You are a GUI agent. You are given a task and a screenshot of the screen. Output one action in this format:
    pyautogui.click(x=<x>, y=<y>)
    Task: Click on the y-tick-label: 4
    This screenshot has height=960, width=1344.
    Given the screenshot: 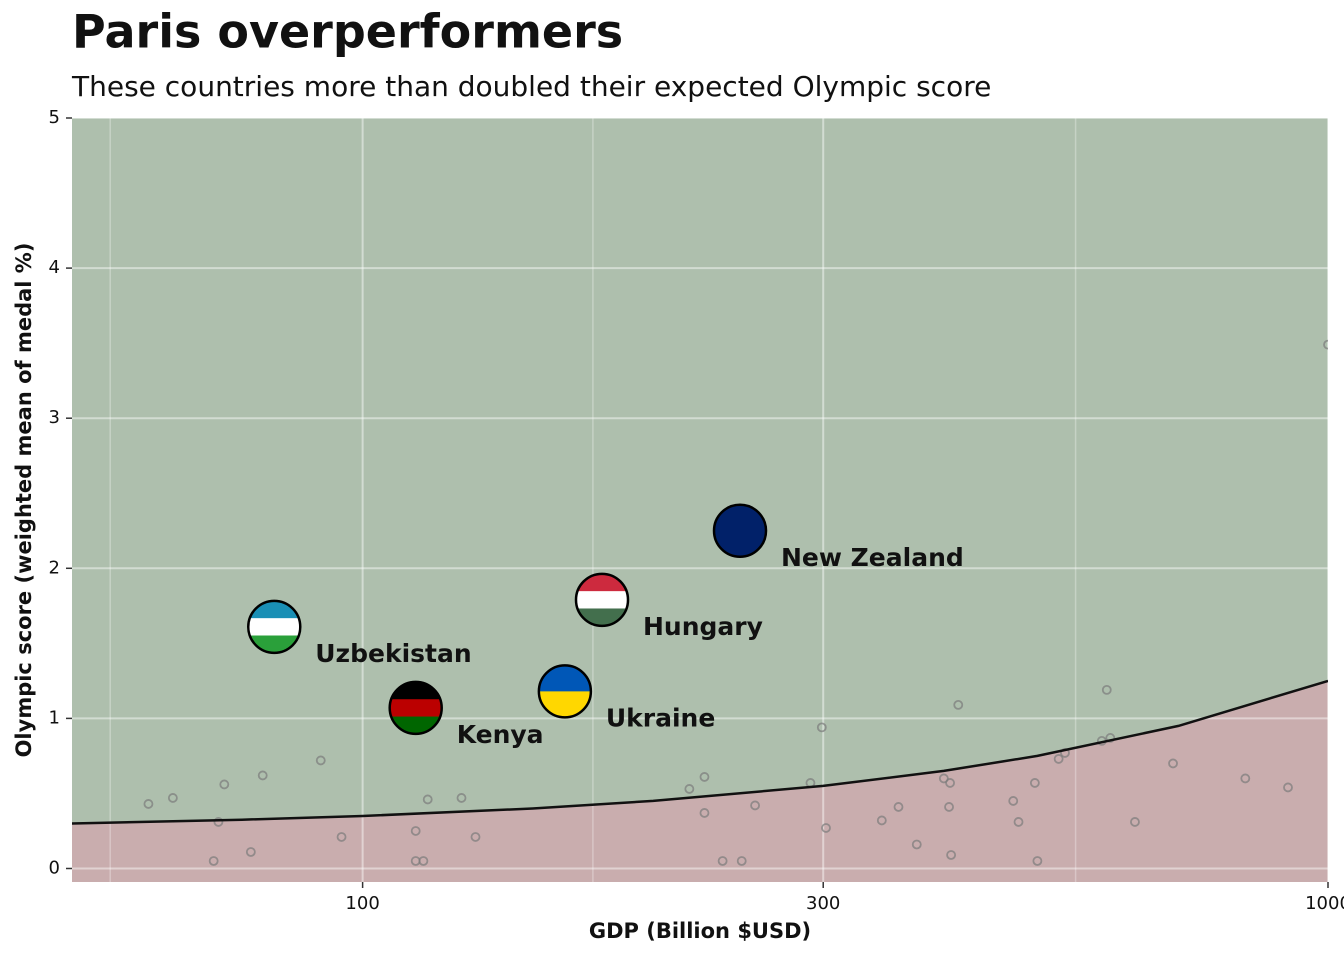 What is the action you would take?
    pyautogui.click(x=54, y=267)
    